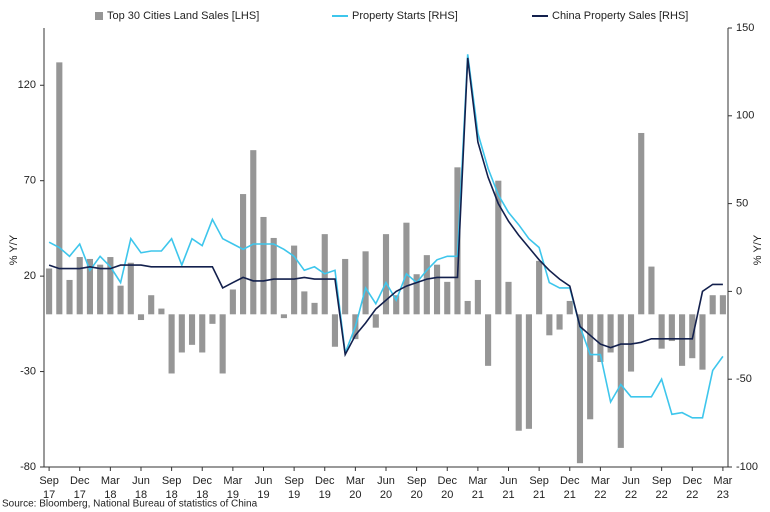  Describe the element at coordinates (172, 488) in the screenshot. I see `x-tick-label: Sep 18` at that location.